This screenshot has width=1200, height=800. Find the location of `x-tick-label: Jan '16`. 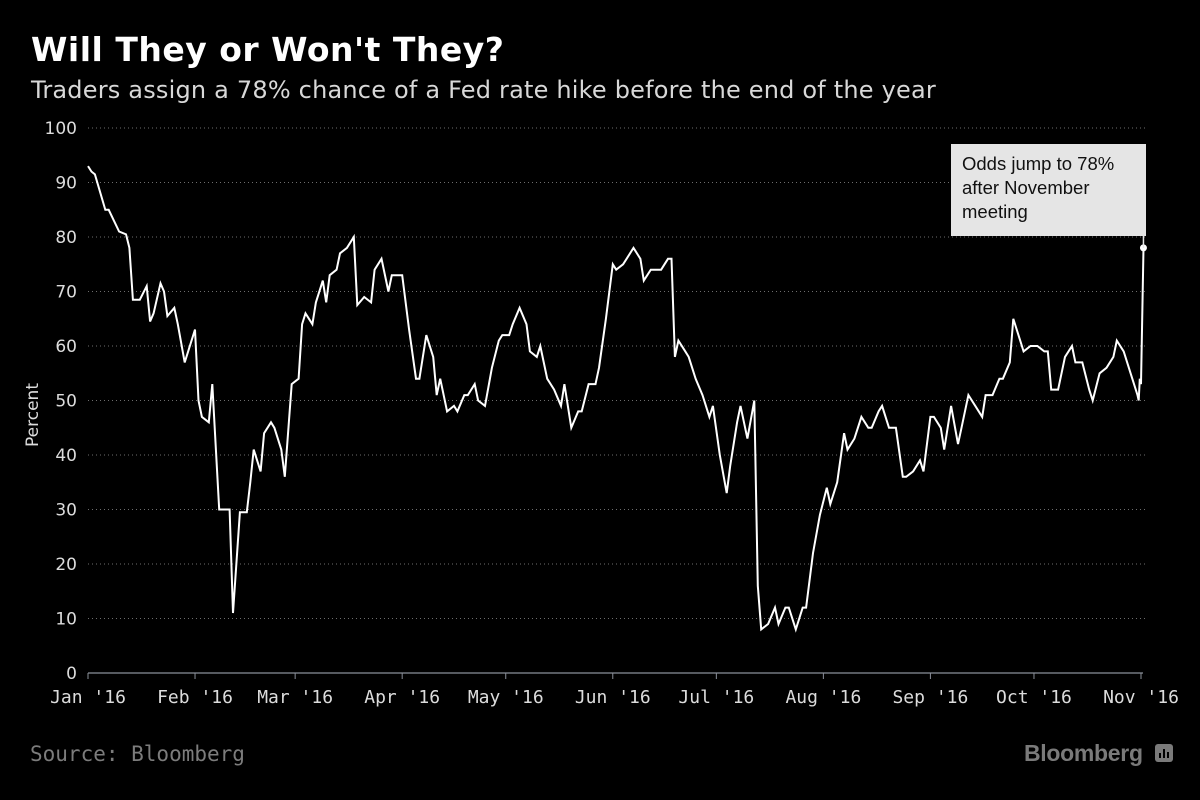

x-tick-label: Jan '16 is located at coordinates (88, 697).